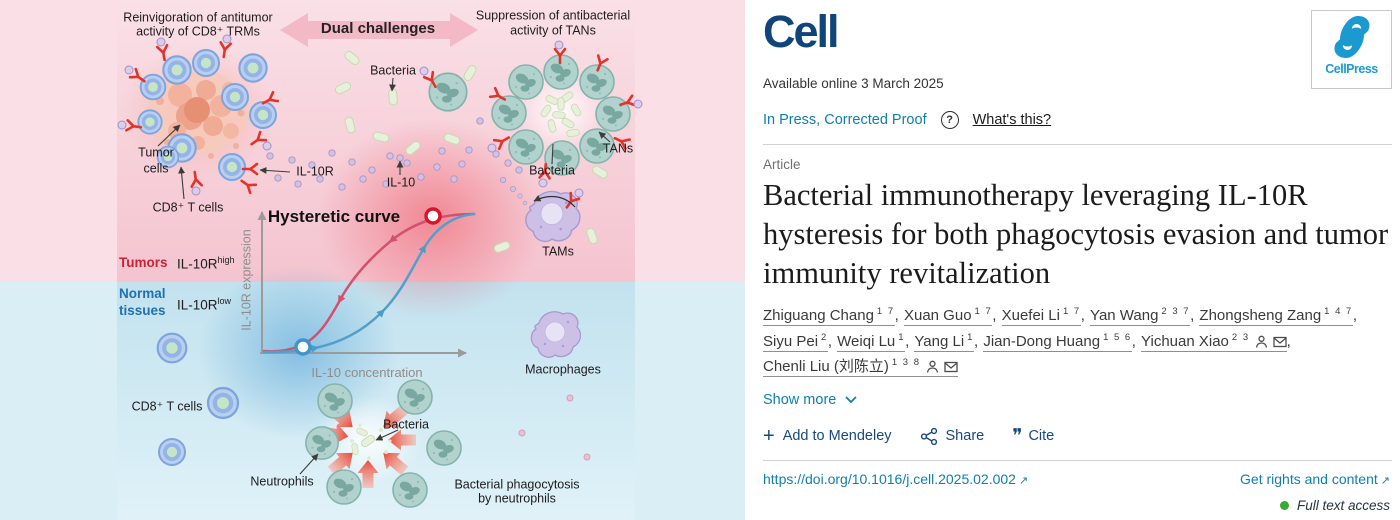 Image resolution: width=1400 pixels, height=520 pixels. Describe the element at coordinates (156, 168) in the screenshot. I see `tumor-cells-label-line2: cells` at that location.